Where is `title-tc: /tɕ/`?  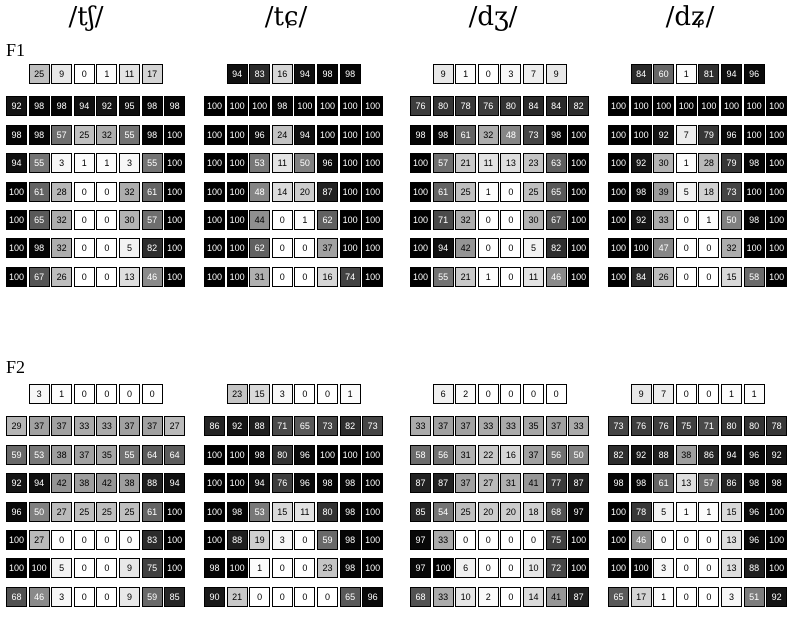 title-tc: /tɕ/ is located at coordinates (286, 17).